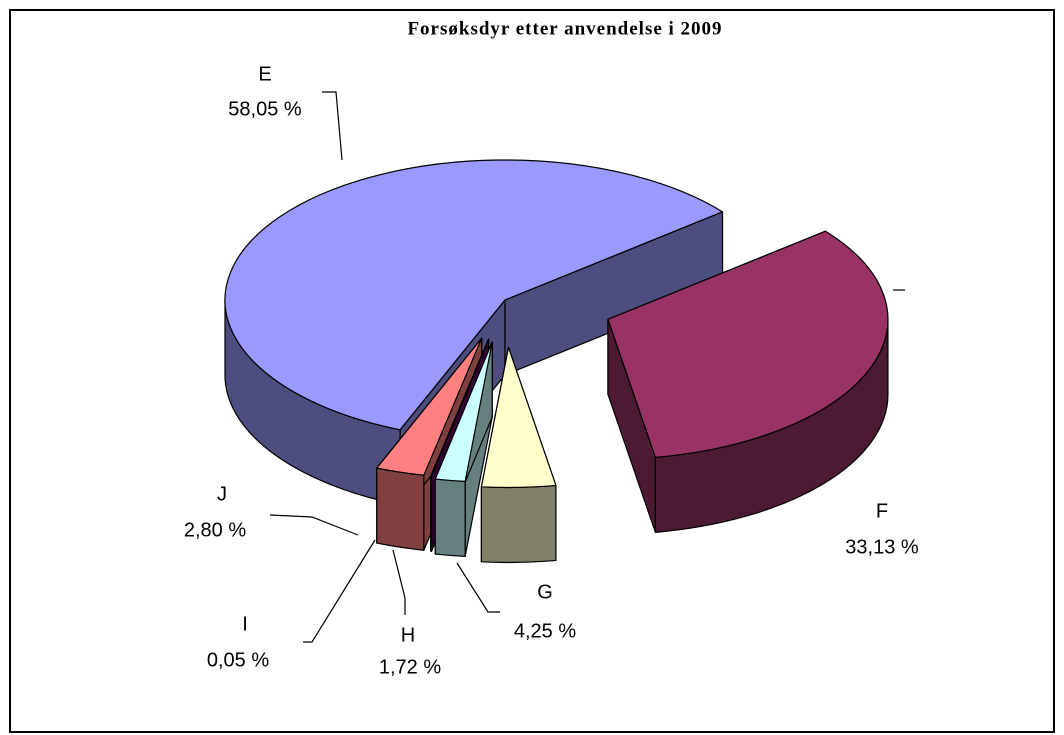 The width and height of the screenshot is (1064, 735). Describe the element at coordinates (245, 624) in the screenshot. I see `category-label: I` at that location.